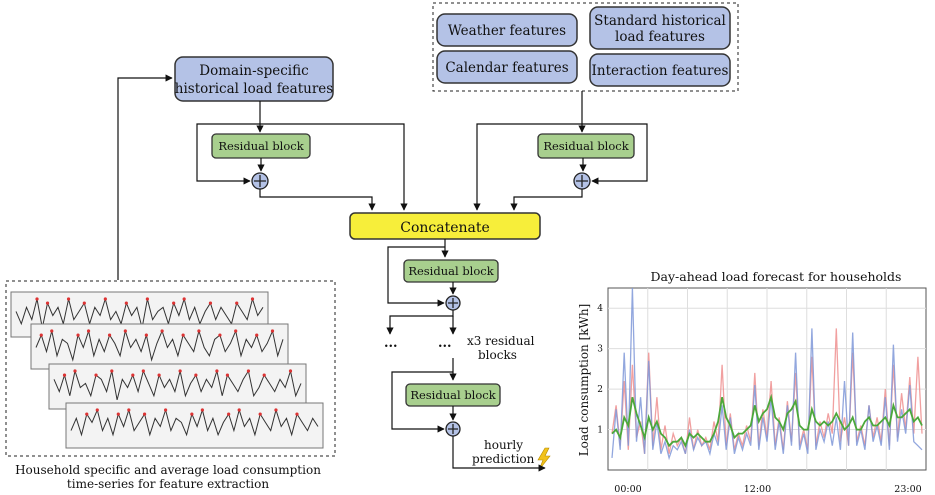 This screenshot has width=935, height=495. I want to click on chart-ylabel: Load consumption [kWh], so click(584, 380).